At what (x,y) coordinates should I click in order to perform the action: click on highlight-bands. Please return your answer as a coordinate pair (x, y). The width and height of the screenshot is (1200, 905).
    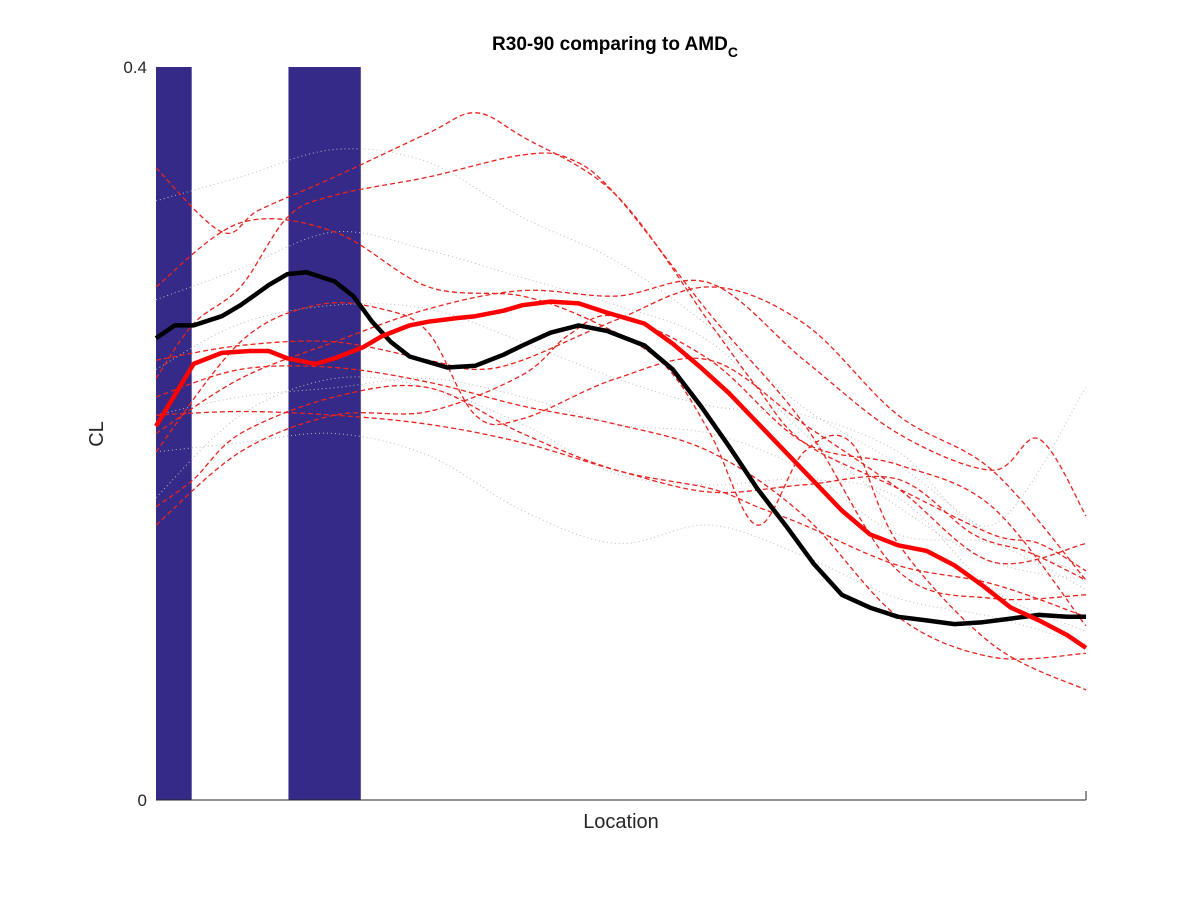
    Looking at the image, I should click on (258, 433).